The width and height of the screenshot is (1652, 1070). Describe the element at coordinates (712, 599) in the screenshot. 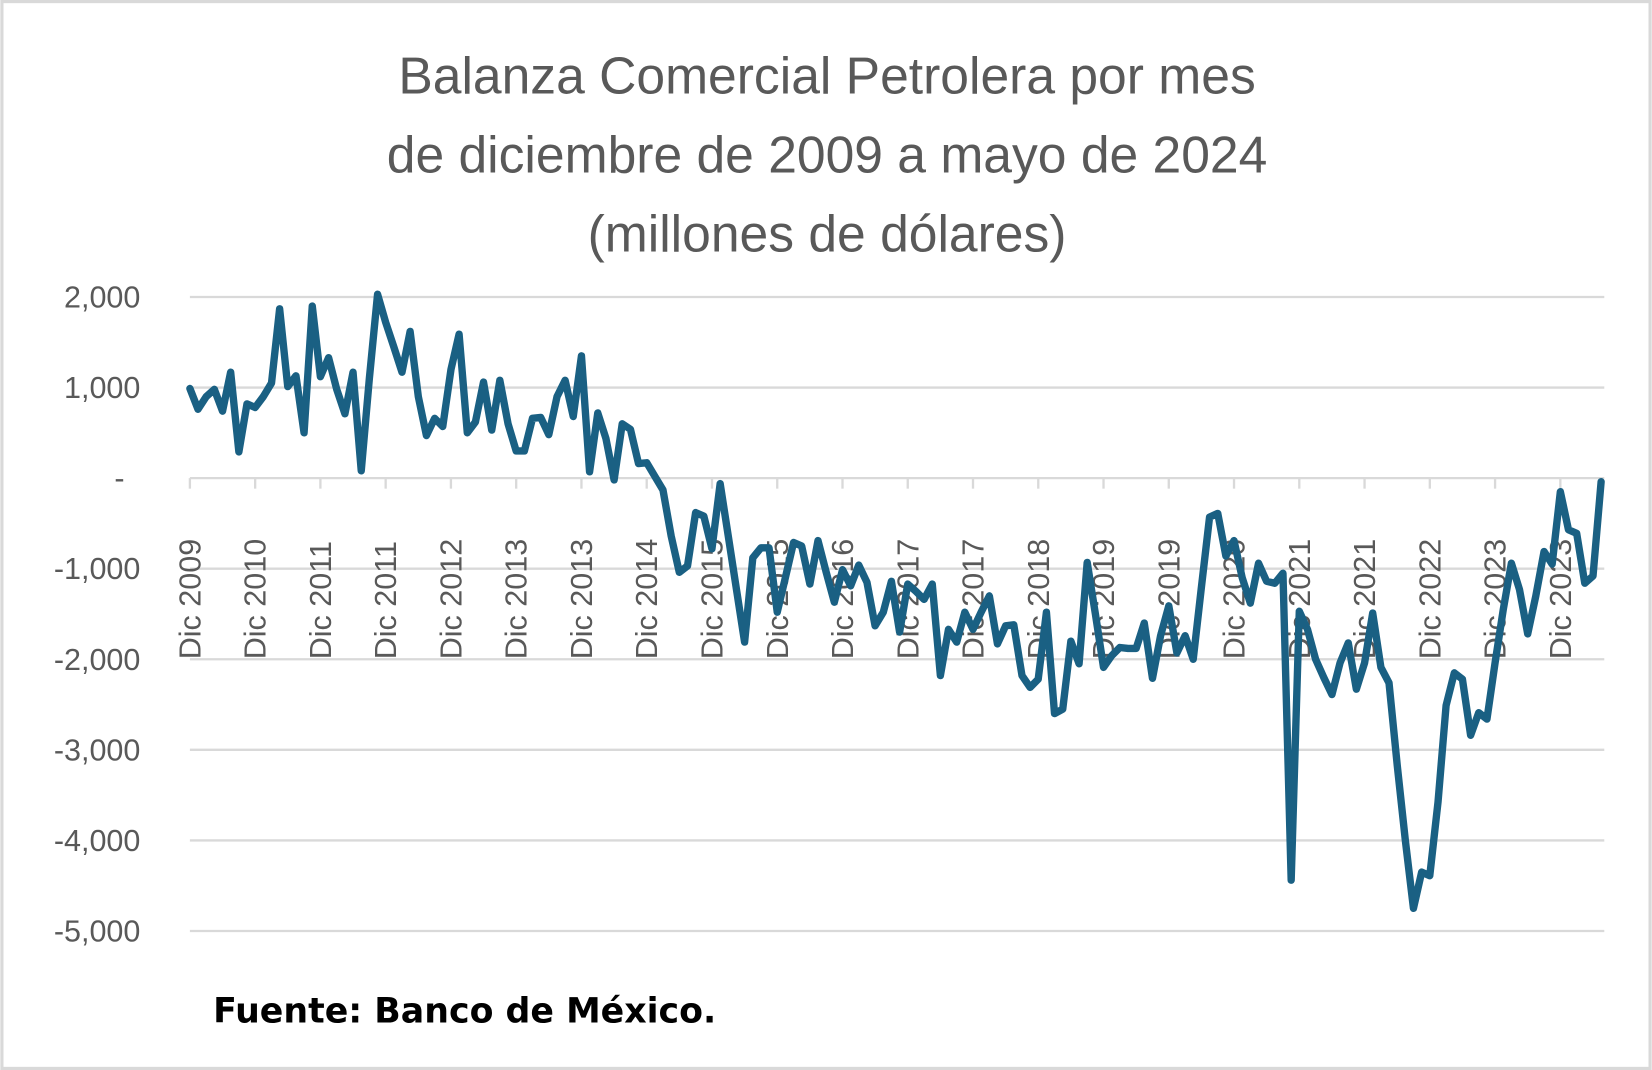

I see `x-tick-label: Dic 2015` at that location.